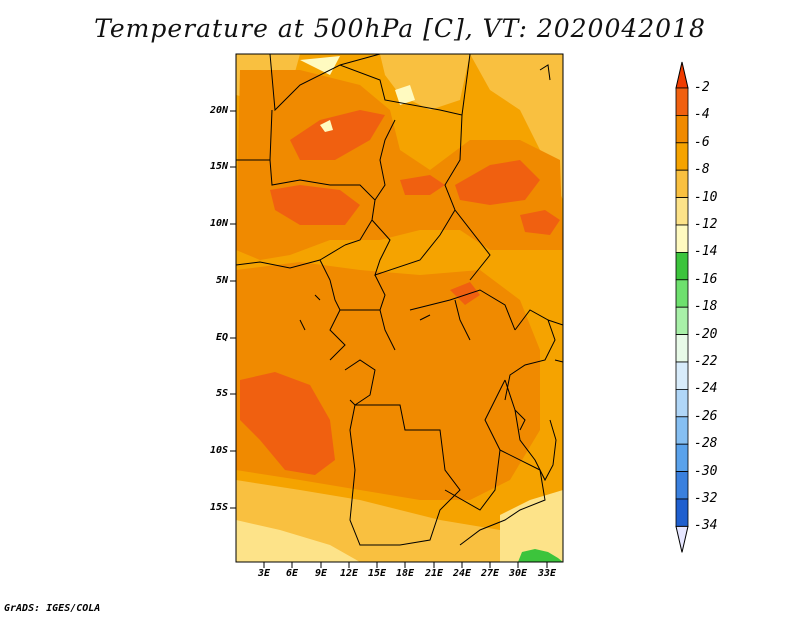  What do you see at coordinates (264, 573) in the screenshot?
I see `lon-label: 3E` at bounding box center [264, 573].